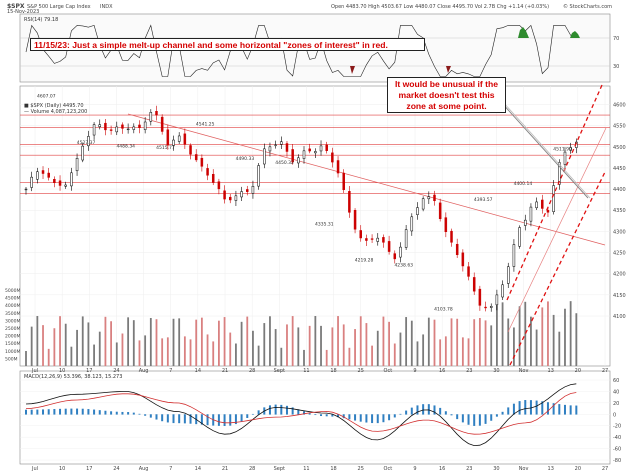 Image resolution: width=640 pixels, height=473 pixels. Describe the element at coordinates (617, 450) in the screenshot. I see `macd-tick-label: -60` at that location.